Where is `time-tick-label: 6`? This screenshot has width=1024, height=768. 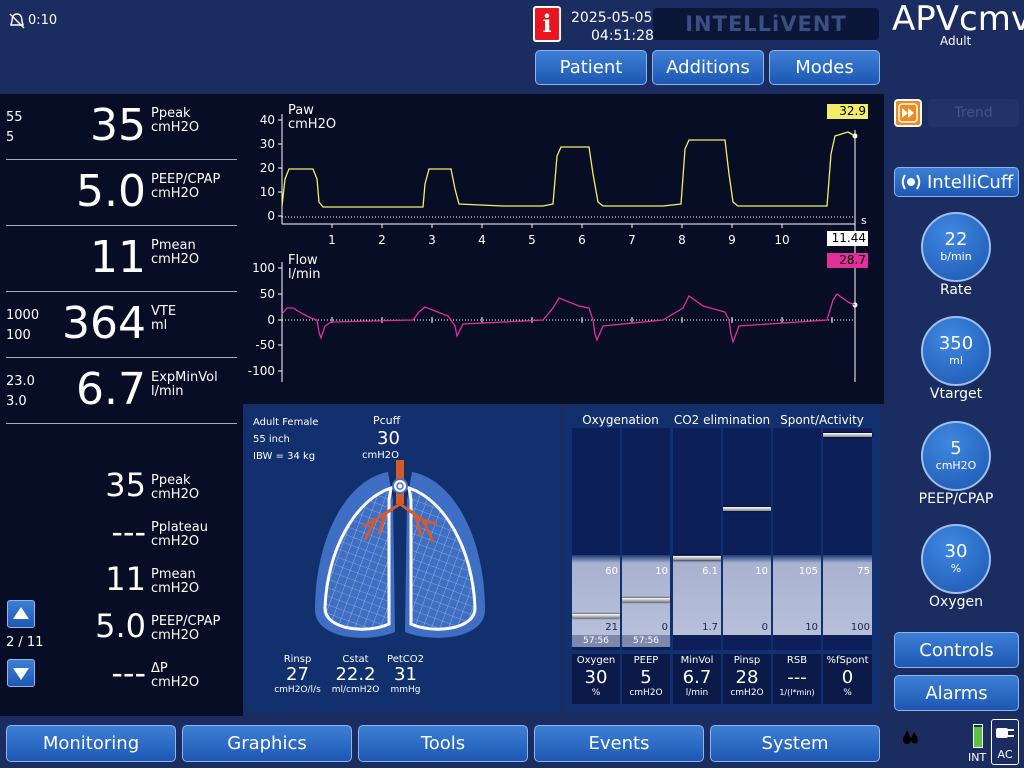
time-tick-label: 6 is located at coordinates (582, 240).